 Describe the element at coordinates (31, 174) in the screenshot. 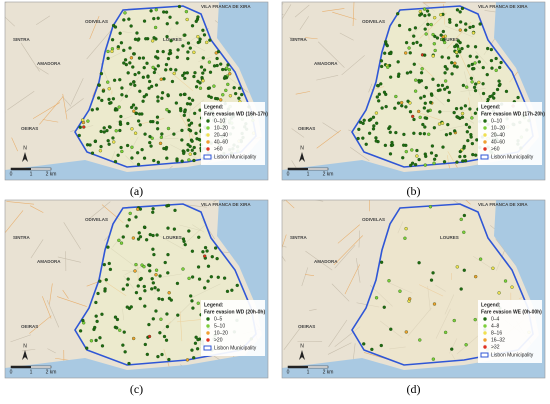

I see `scale-label: 1` at that location.